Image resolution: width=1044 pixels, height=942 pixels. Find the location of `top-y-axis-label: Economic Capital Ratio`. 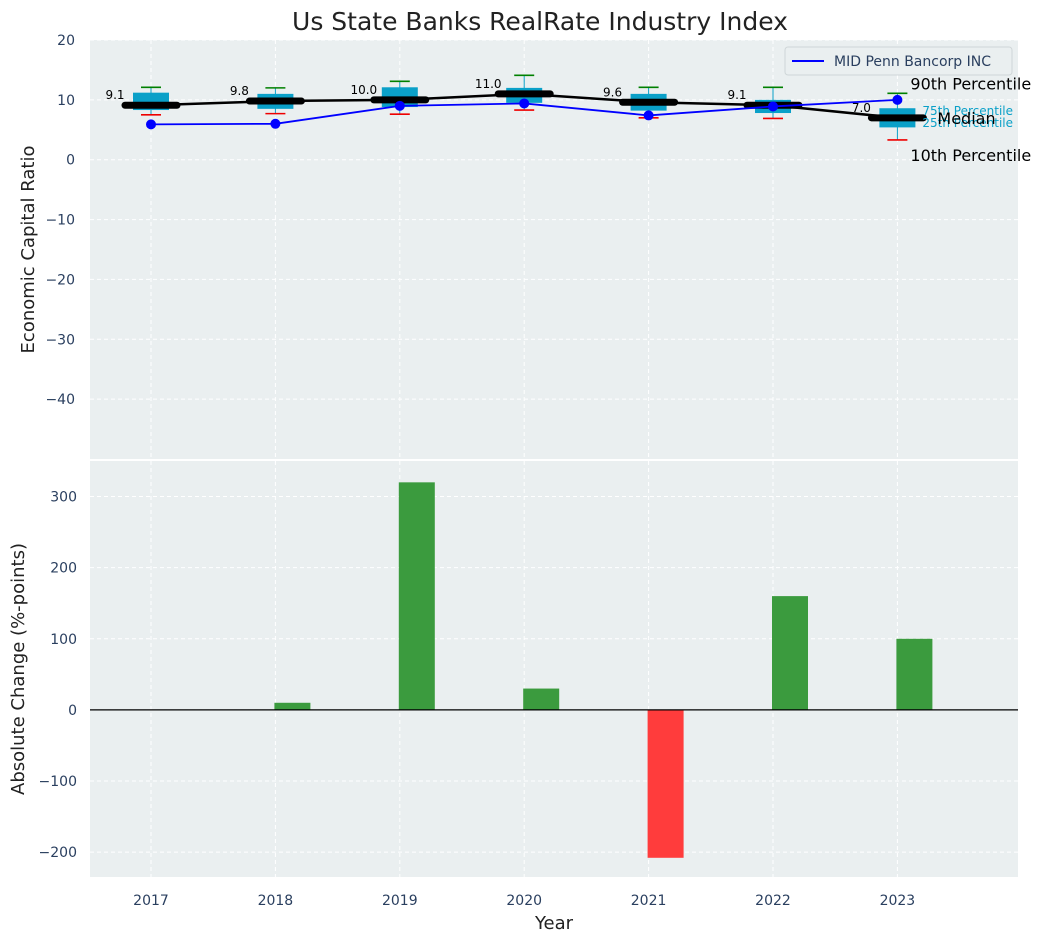

top-y-axis-label: Economic Capital Ratio is located at coordinates (28, 250).